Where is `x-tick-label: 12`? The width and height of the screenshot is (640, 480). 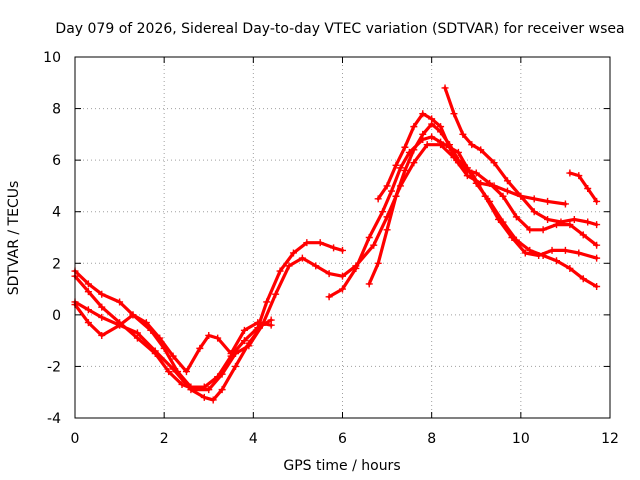
x-tick-label: 12 is located at coordinates (610, 439).